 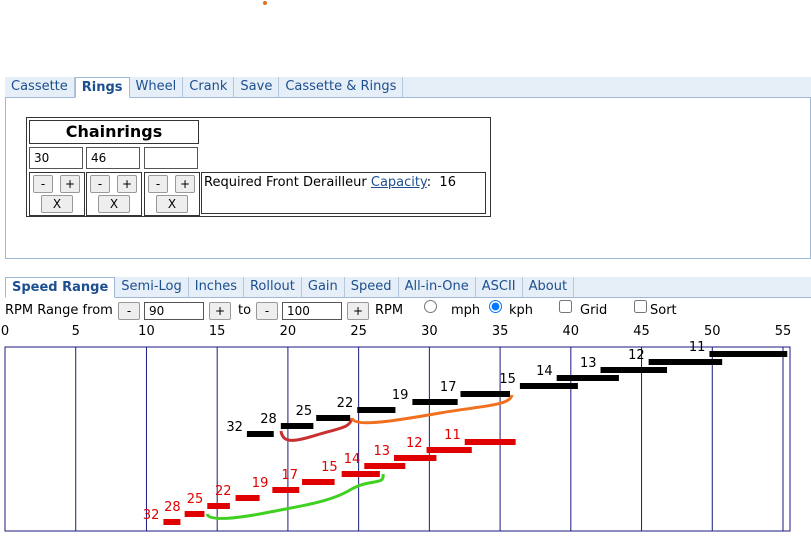 What do you see at coordinates (285, 182) in the screenshot?
I see `derailleur-label: Required Front Derailleur` at bounding box center [285, 182].